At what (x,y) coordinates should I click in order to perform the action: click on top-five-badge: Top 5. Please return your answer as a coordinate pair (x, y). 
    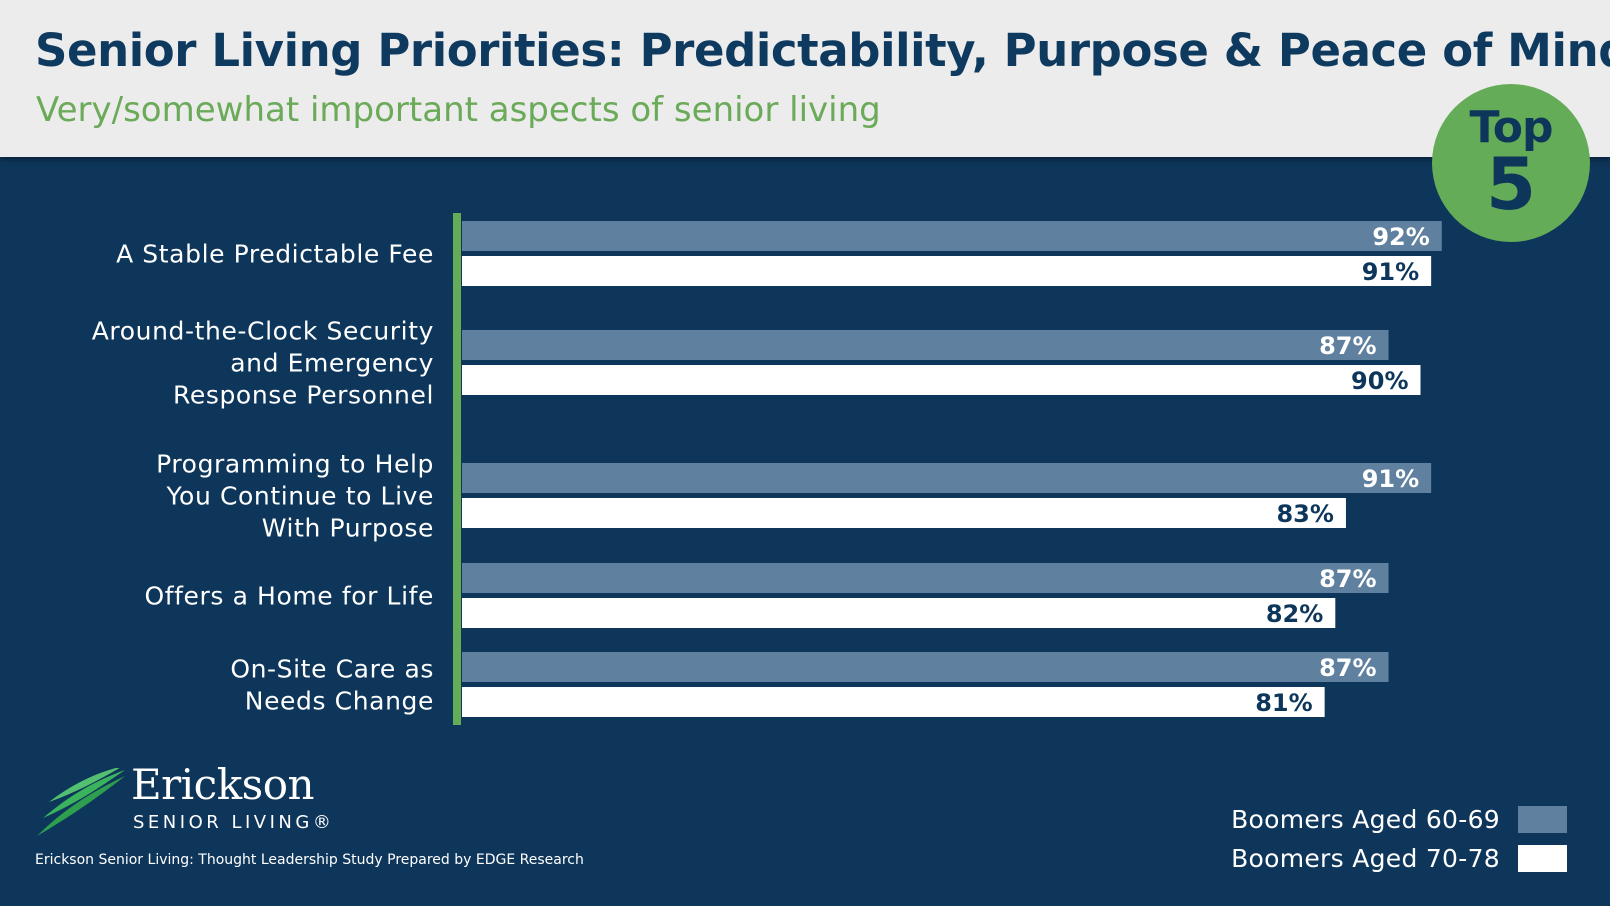
    Looking at the image, I should click on (1511, 163).